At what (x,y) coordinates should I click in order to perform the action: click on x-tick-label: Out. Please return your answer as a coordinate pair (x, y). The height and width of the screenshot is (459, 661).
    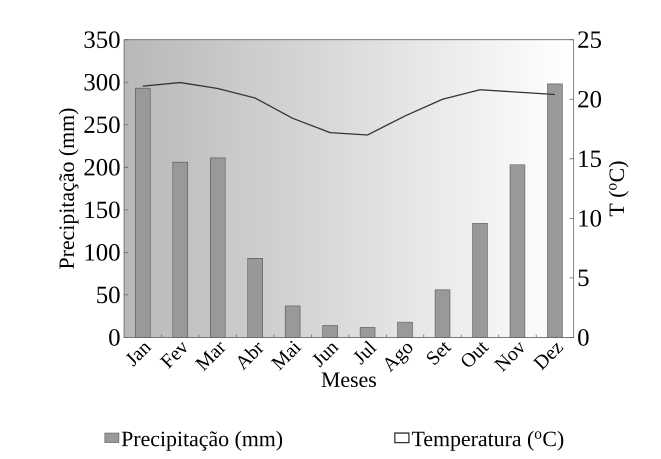
    Looking at the image, I should click on (475, 354).